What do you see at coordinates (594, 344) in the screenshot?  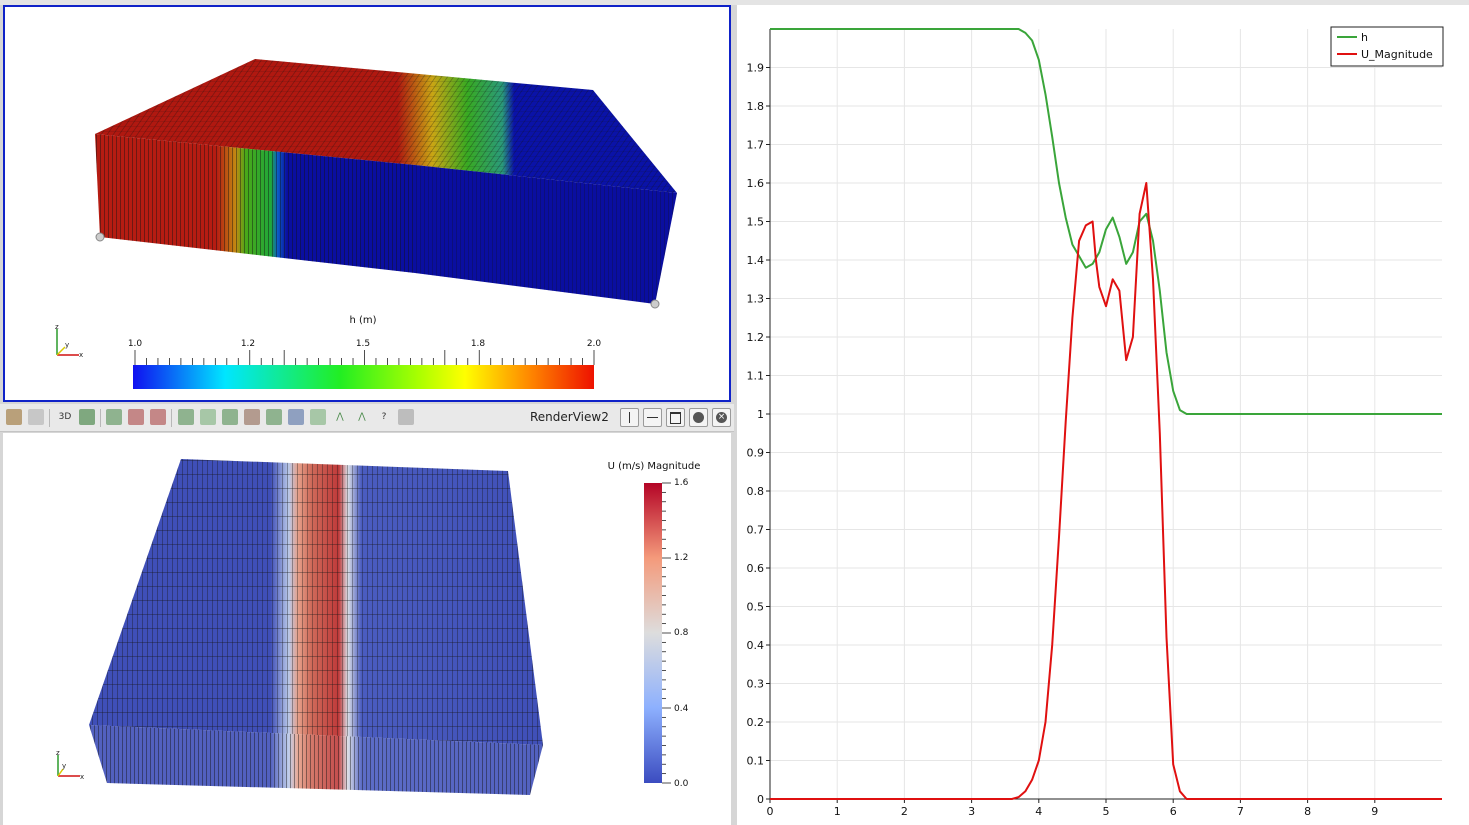 I see `h-colorbar-tick-label: 2.0` at bounding box center [594, 344].